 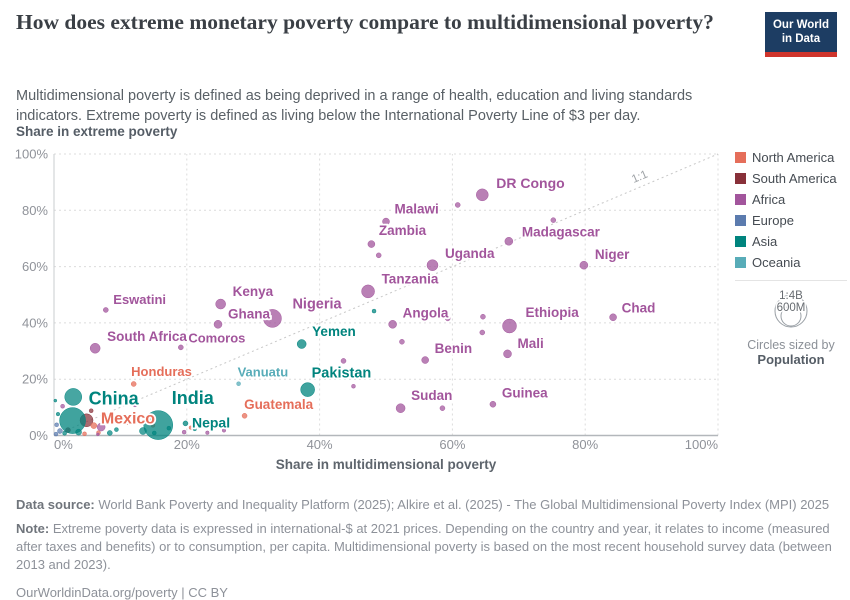 I want to click on data-point-yemen, so click(x=301, y=344).